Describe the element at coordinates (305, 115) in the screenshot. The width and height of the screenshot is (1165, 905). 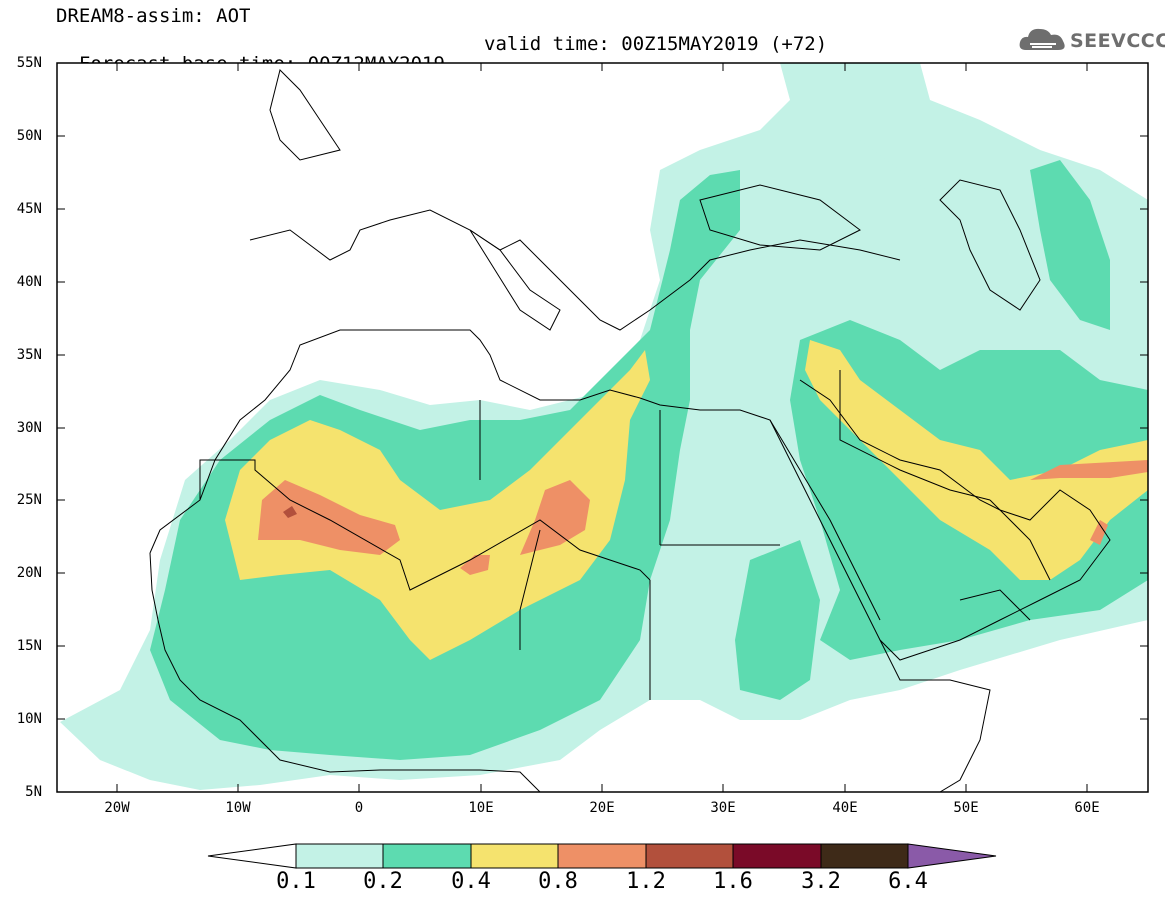
I see `britain` at that location.